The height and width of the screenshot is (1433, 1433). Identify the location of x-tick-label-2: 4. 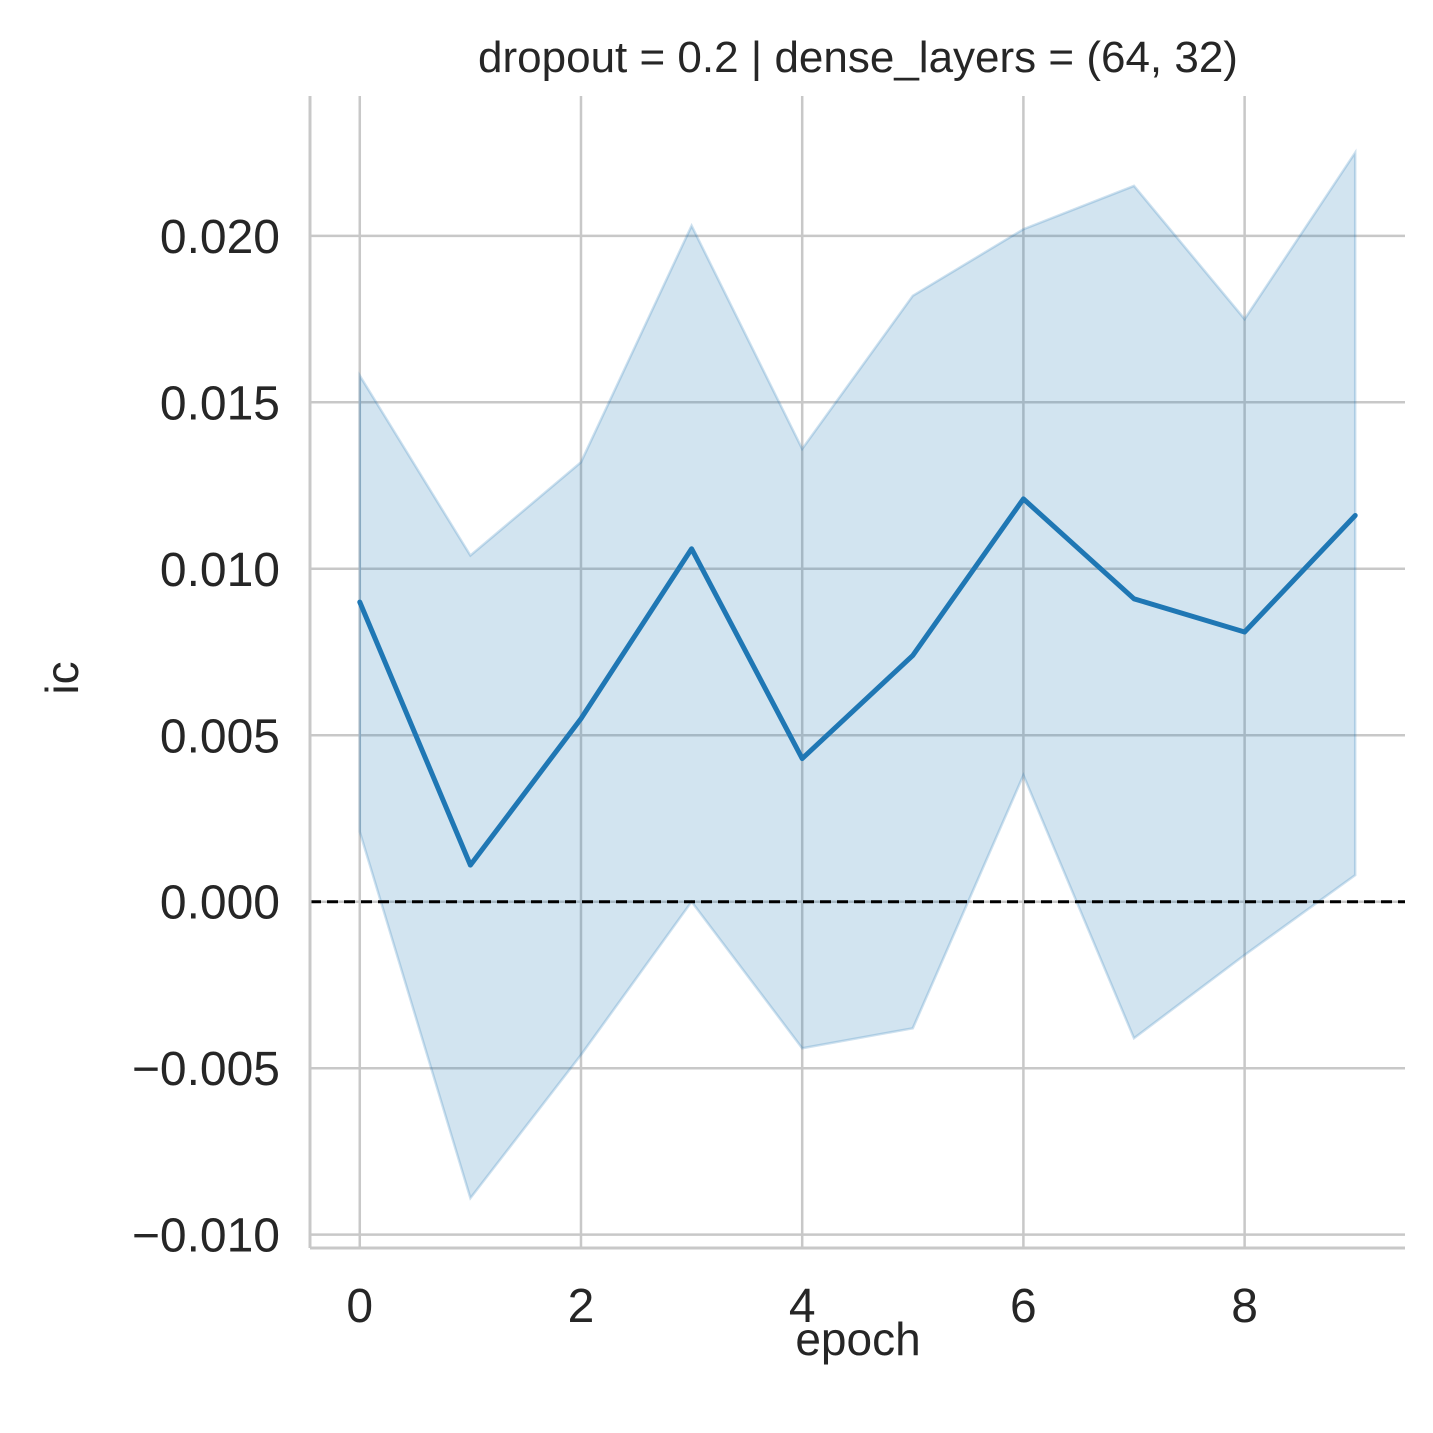
(802, 1306).